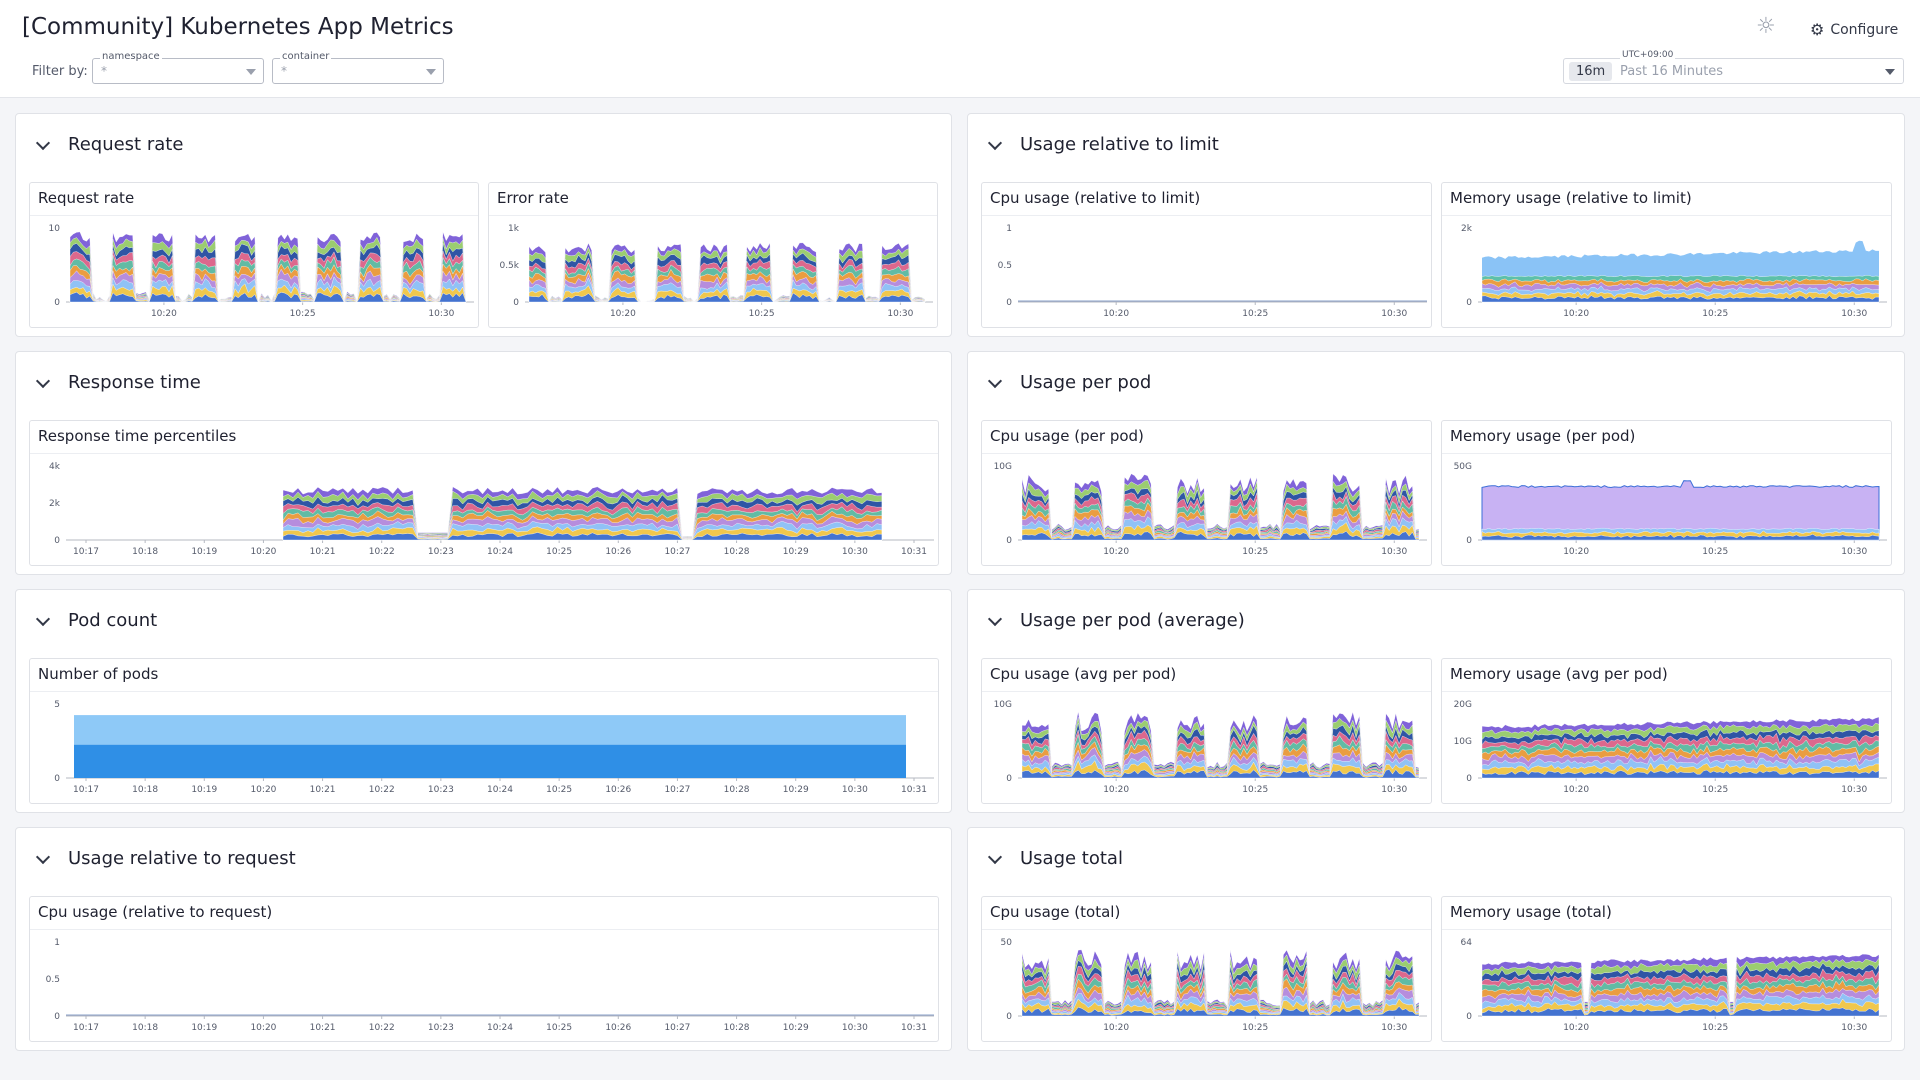 This screenshot has height=1080, width=1920. Describe the element at coordinates (1766, 26) in the screenshot. I see `bug-icon: ☼` at that location.